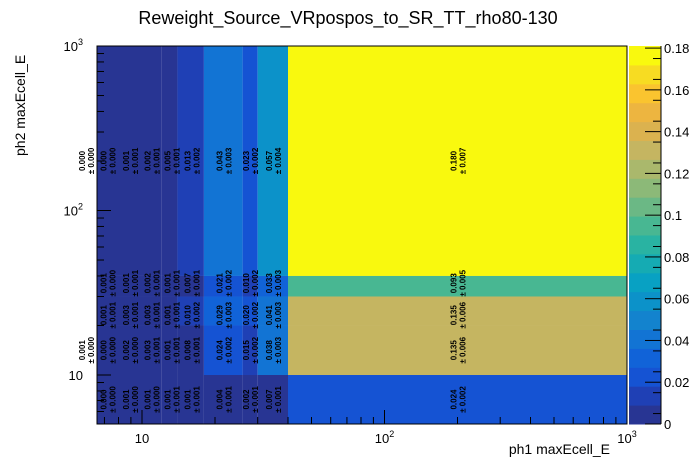 This screenshot has width=696, height=472. I want to click on cell-label: 0.007 ± 0.001, so click(193, 282).